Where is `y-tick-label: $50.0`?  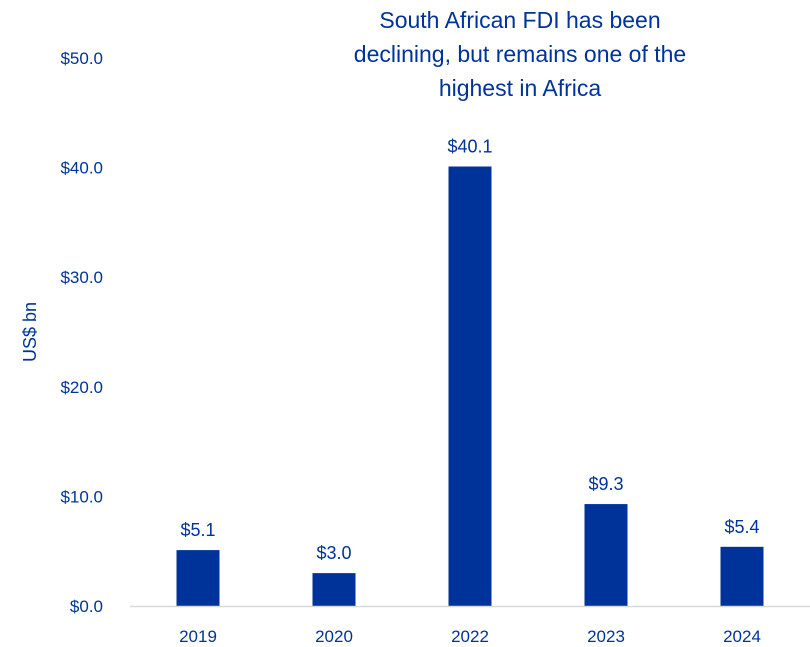 y-tick-label: $50.0 is located at coordinates (81, 58).